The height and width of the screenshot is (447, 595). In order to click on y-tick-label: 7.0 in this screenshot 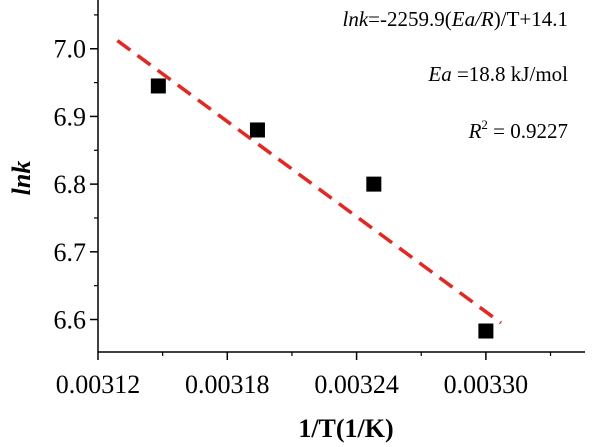, I will do `click(70, 49)`.